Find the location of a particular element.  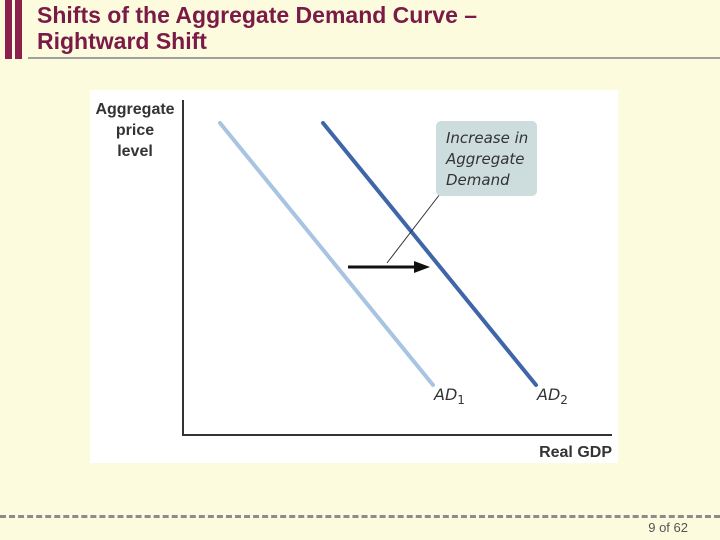

shift-arrow-head is located at coordinates (422, 267).